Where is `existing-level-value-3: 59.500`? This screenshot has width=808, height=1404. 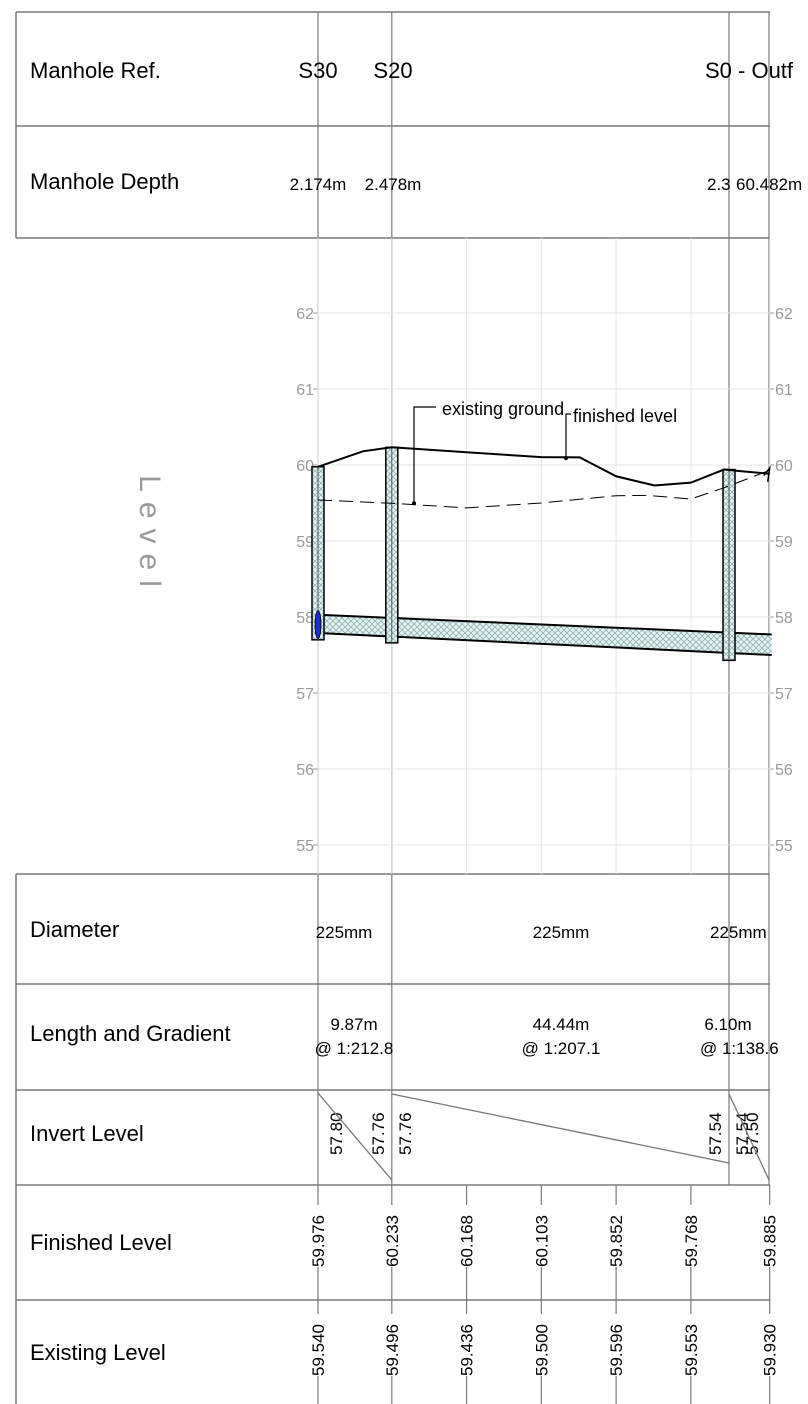
existing-level-value-3: 59.500 is located at coordinates (541, 1350).